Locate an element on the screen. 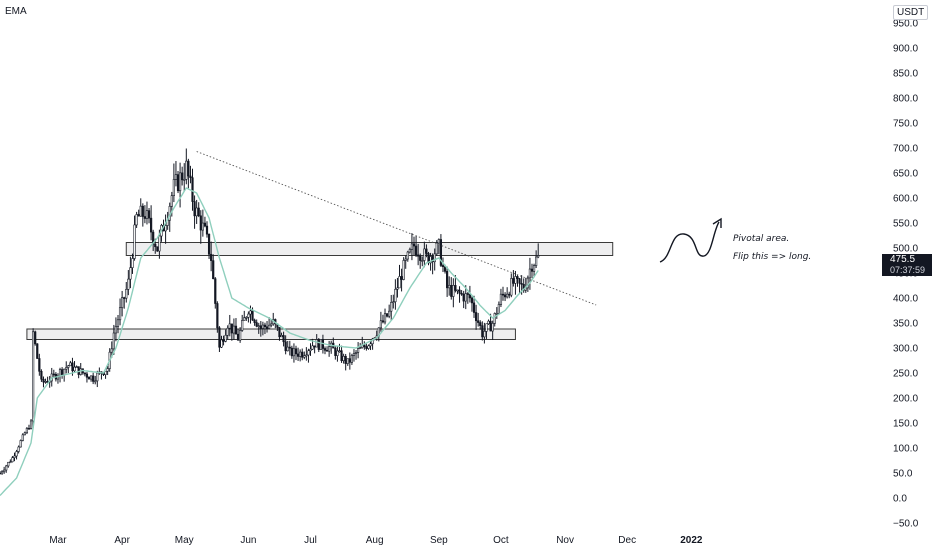  y-tick-label: 150.0 is located at coordinates (905, 424).